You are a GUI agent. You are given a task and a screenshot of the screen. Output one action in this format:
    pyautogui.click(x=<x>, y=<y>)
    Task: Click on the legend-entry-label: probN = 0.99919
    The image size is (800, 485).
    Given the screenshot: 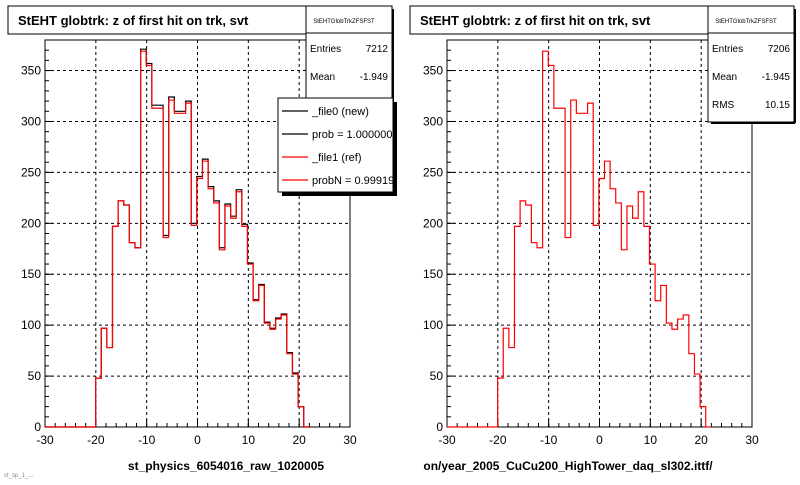 What is the action you would take?
    pyautogui.click(x=353, y=181)
    